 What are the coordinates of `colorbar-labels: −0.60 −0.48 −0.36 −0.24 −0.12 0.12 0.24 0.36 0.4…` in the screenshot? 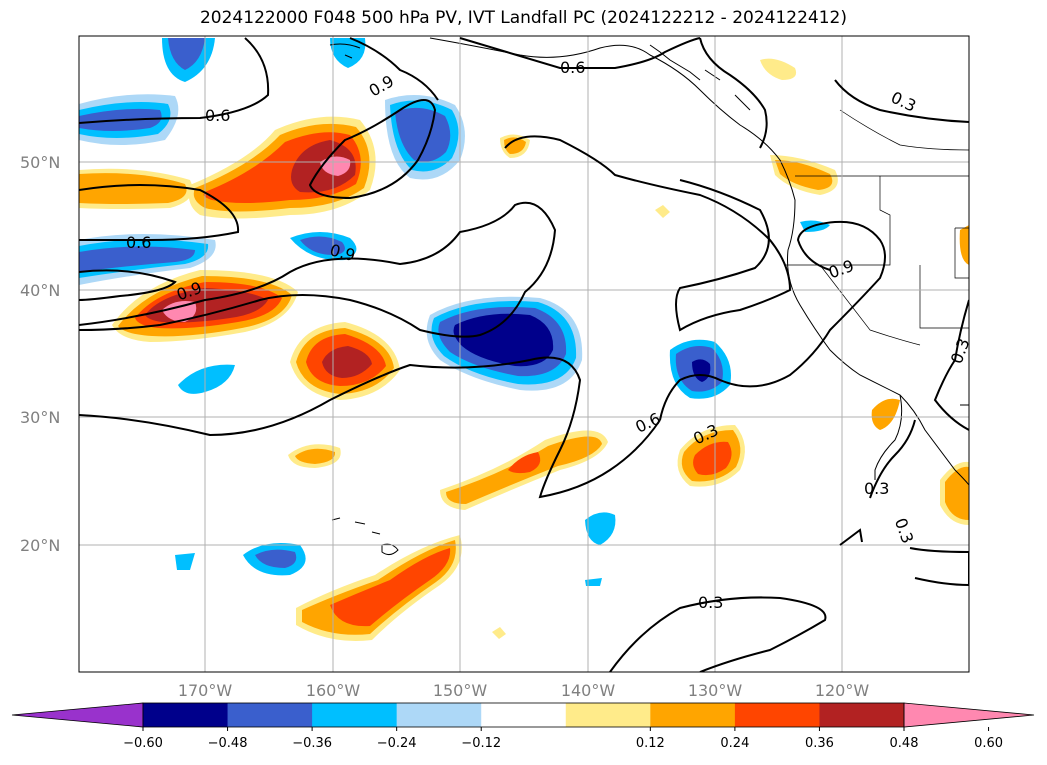 It's located at (563, 739).